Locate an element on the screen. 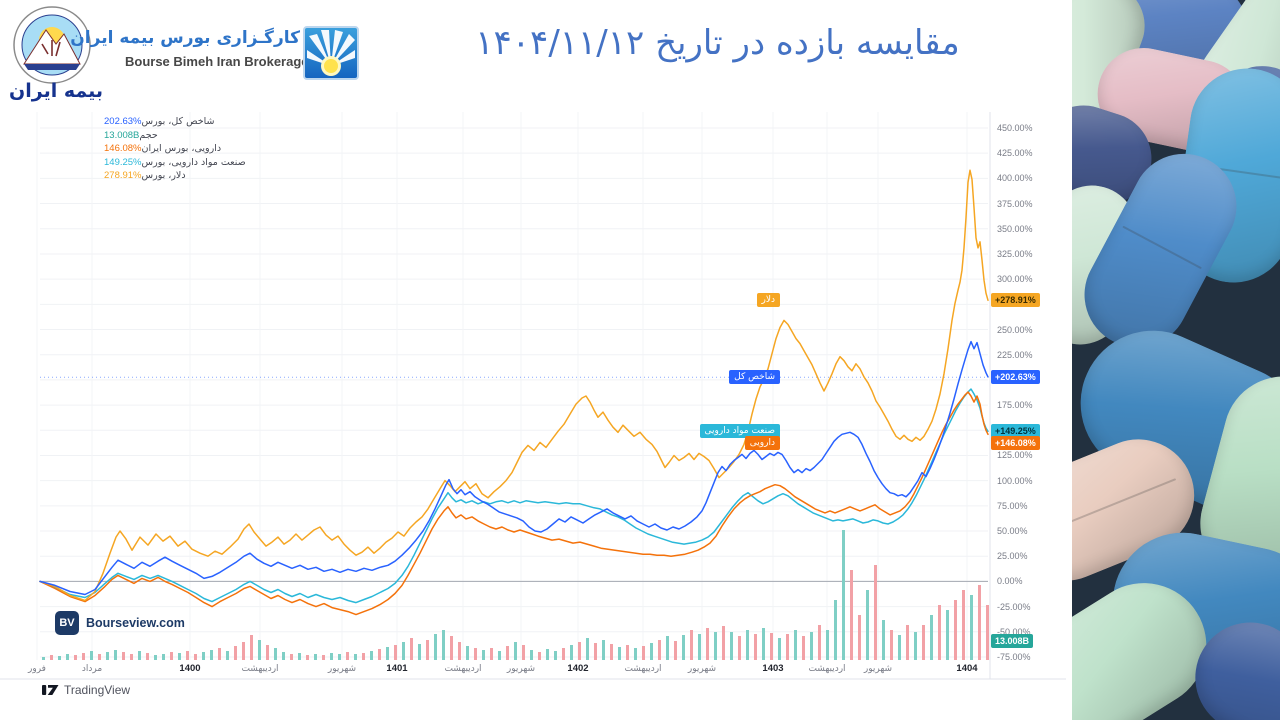 The image size is (1280, 720). x-axis-label: 1403 is located at coordinates (773, 668).